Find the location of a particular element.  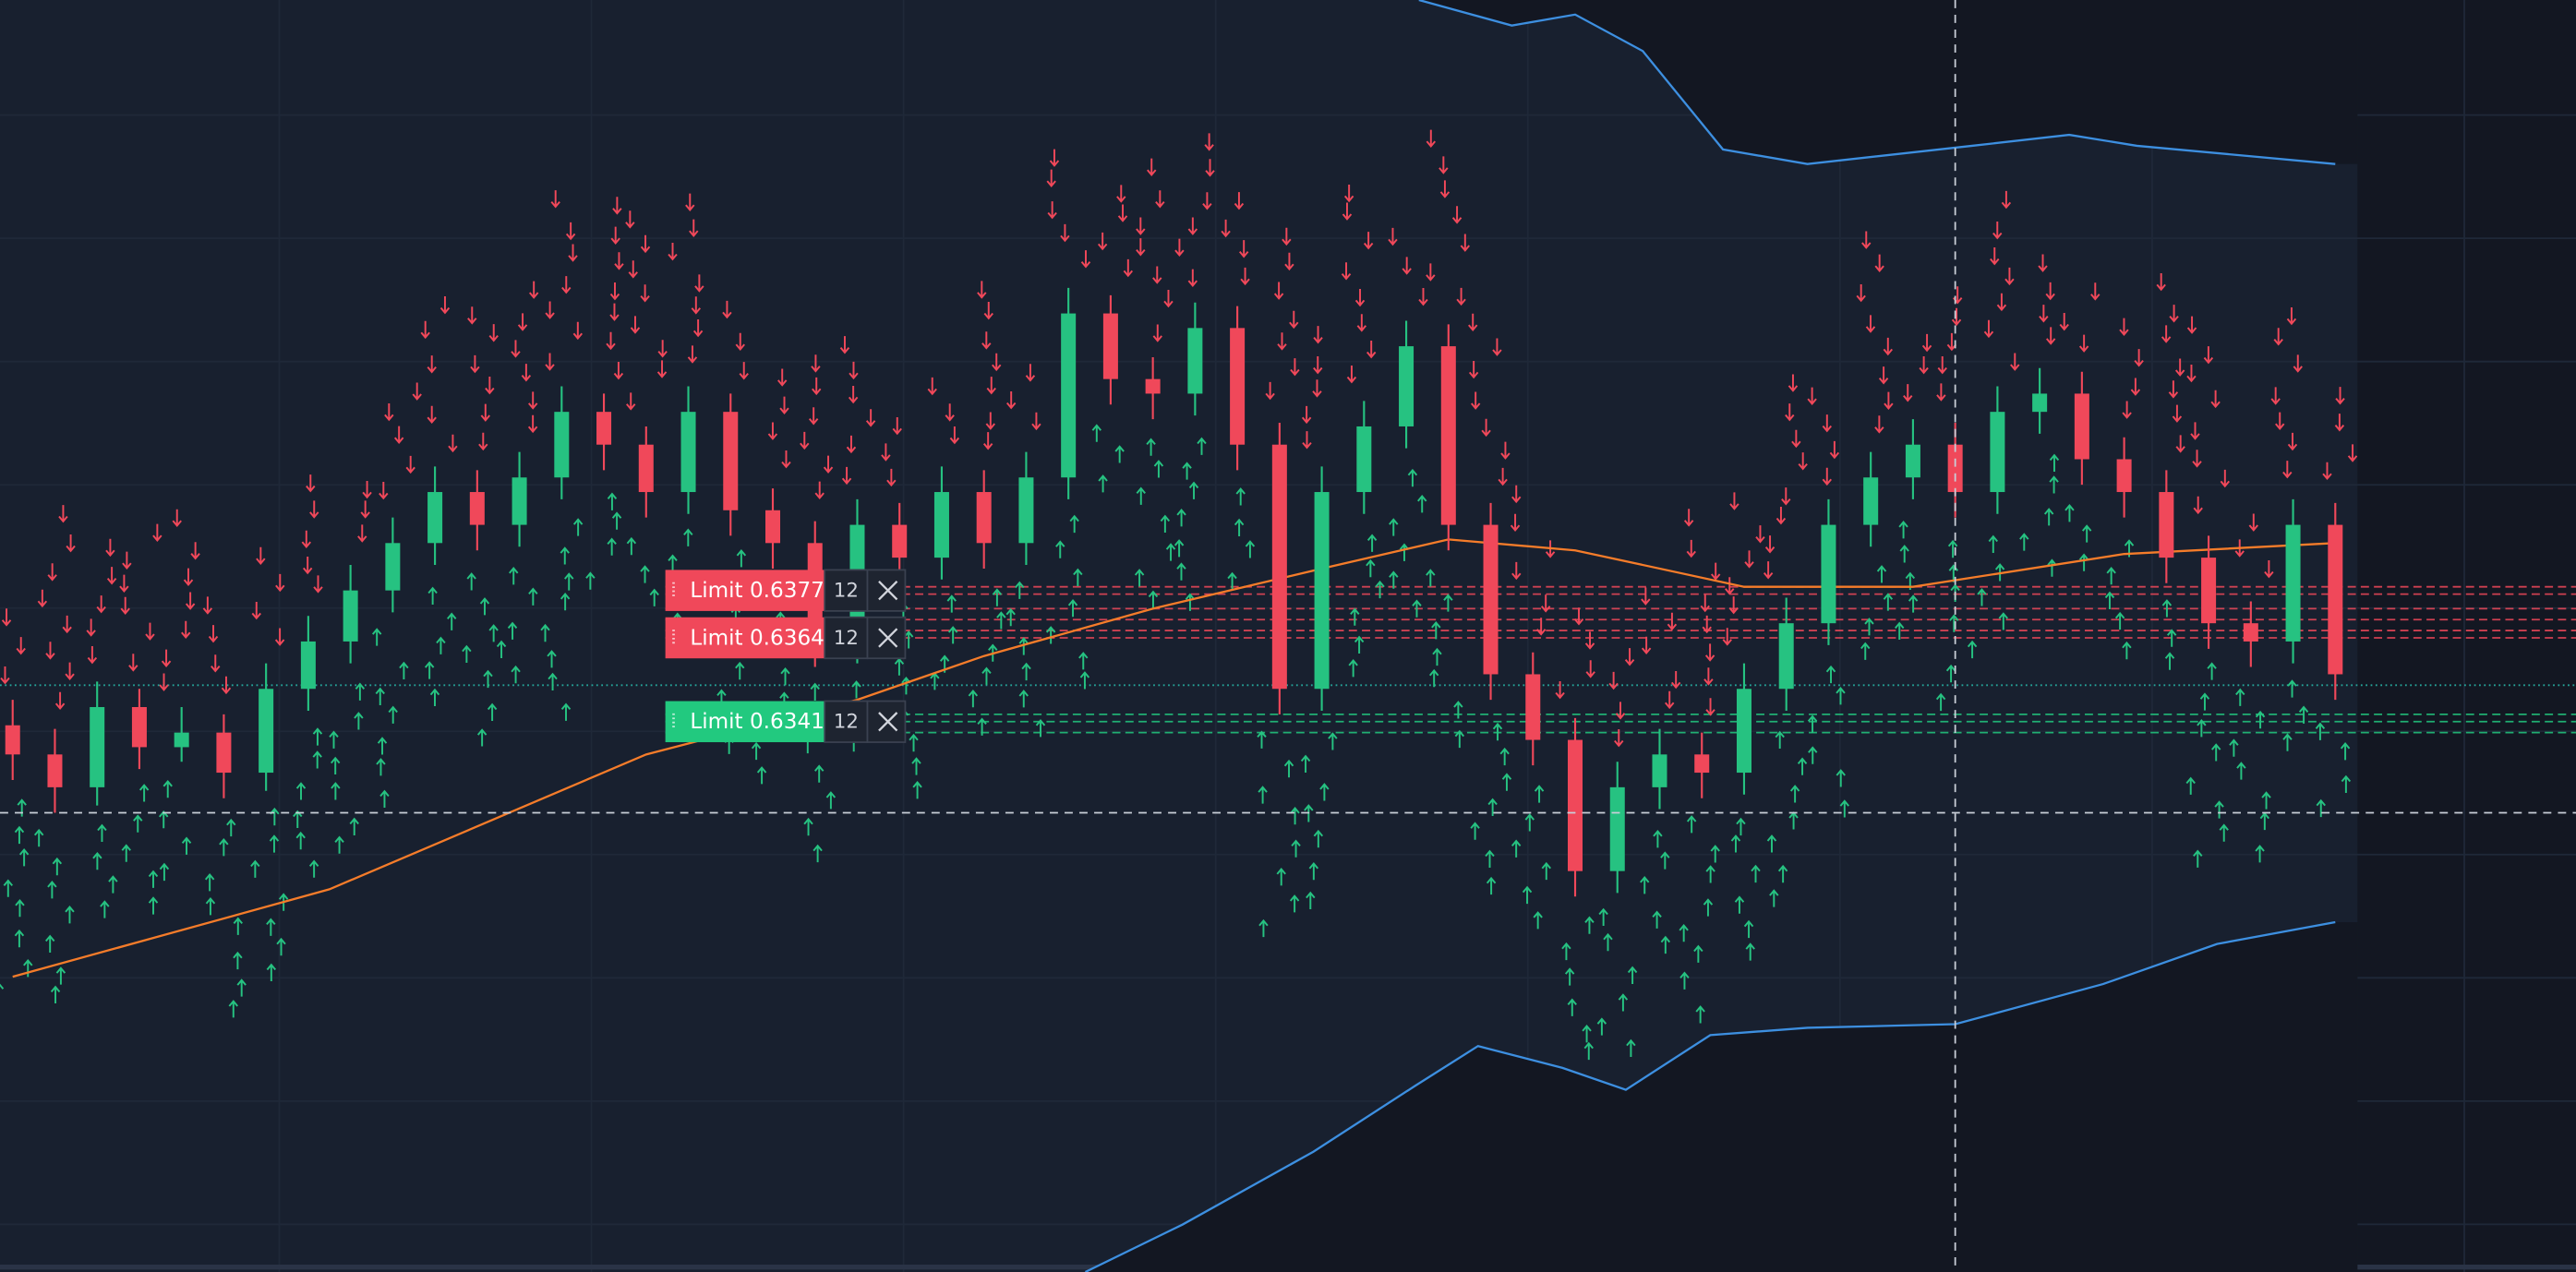

order-qty-box is located at coordinates (846, 721).